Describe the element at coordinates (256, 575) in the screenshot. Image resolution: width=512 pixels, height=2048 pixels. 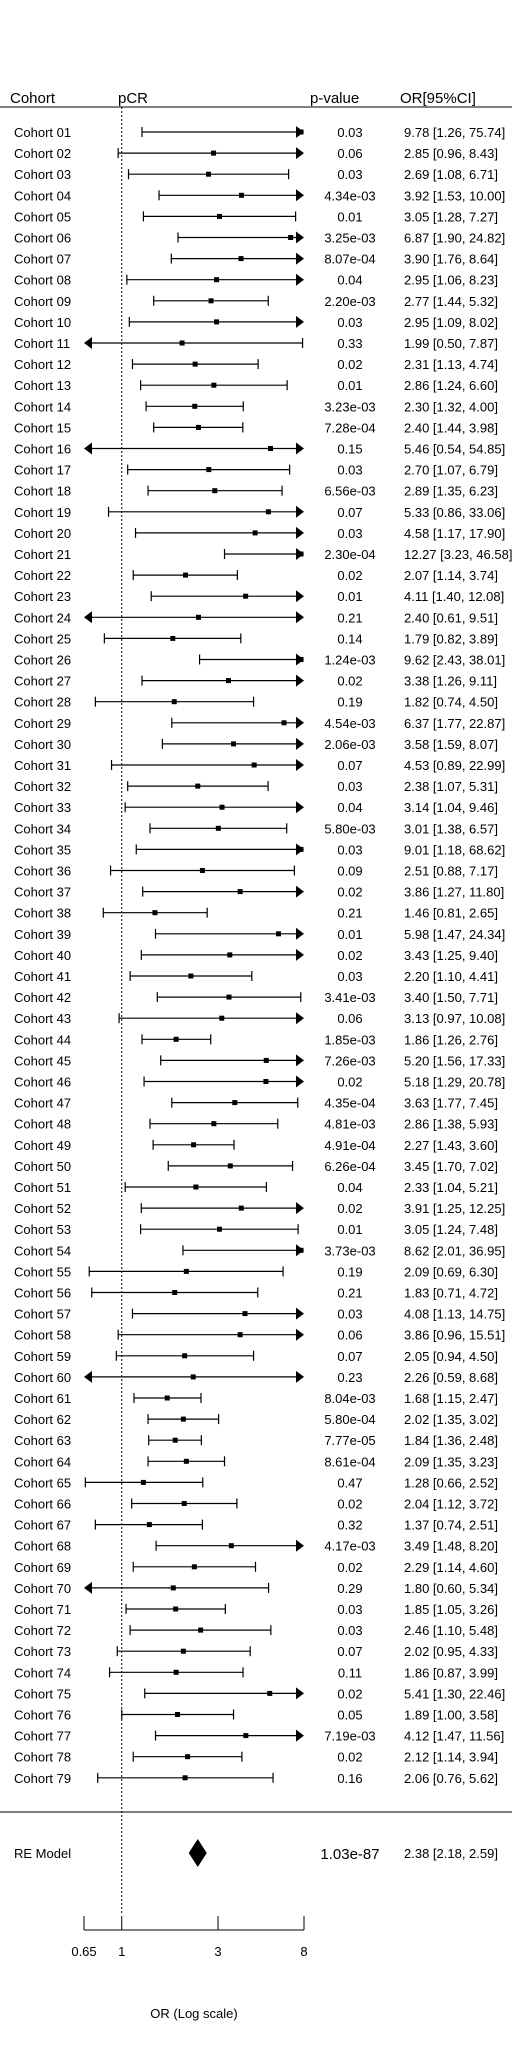
I see `study-row: Cohort 22 0.02 2.07 [1.14, 3.74]` at that location.